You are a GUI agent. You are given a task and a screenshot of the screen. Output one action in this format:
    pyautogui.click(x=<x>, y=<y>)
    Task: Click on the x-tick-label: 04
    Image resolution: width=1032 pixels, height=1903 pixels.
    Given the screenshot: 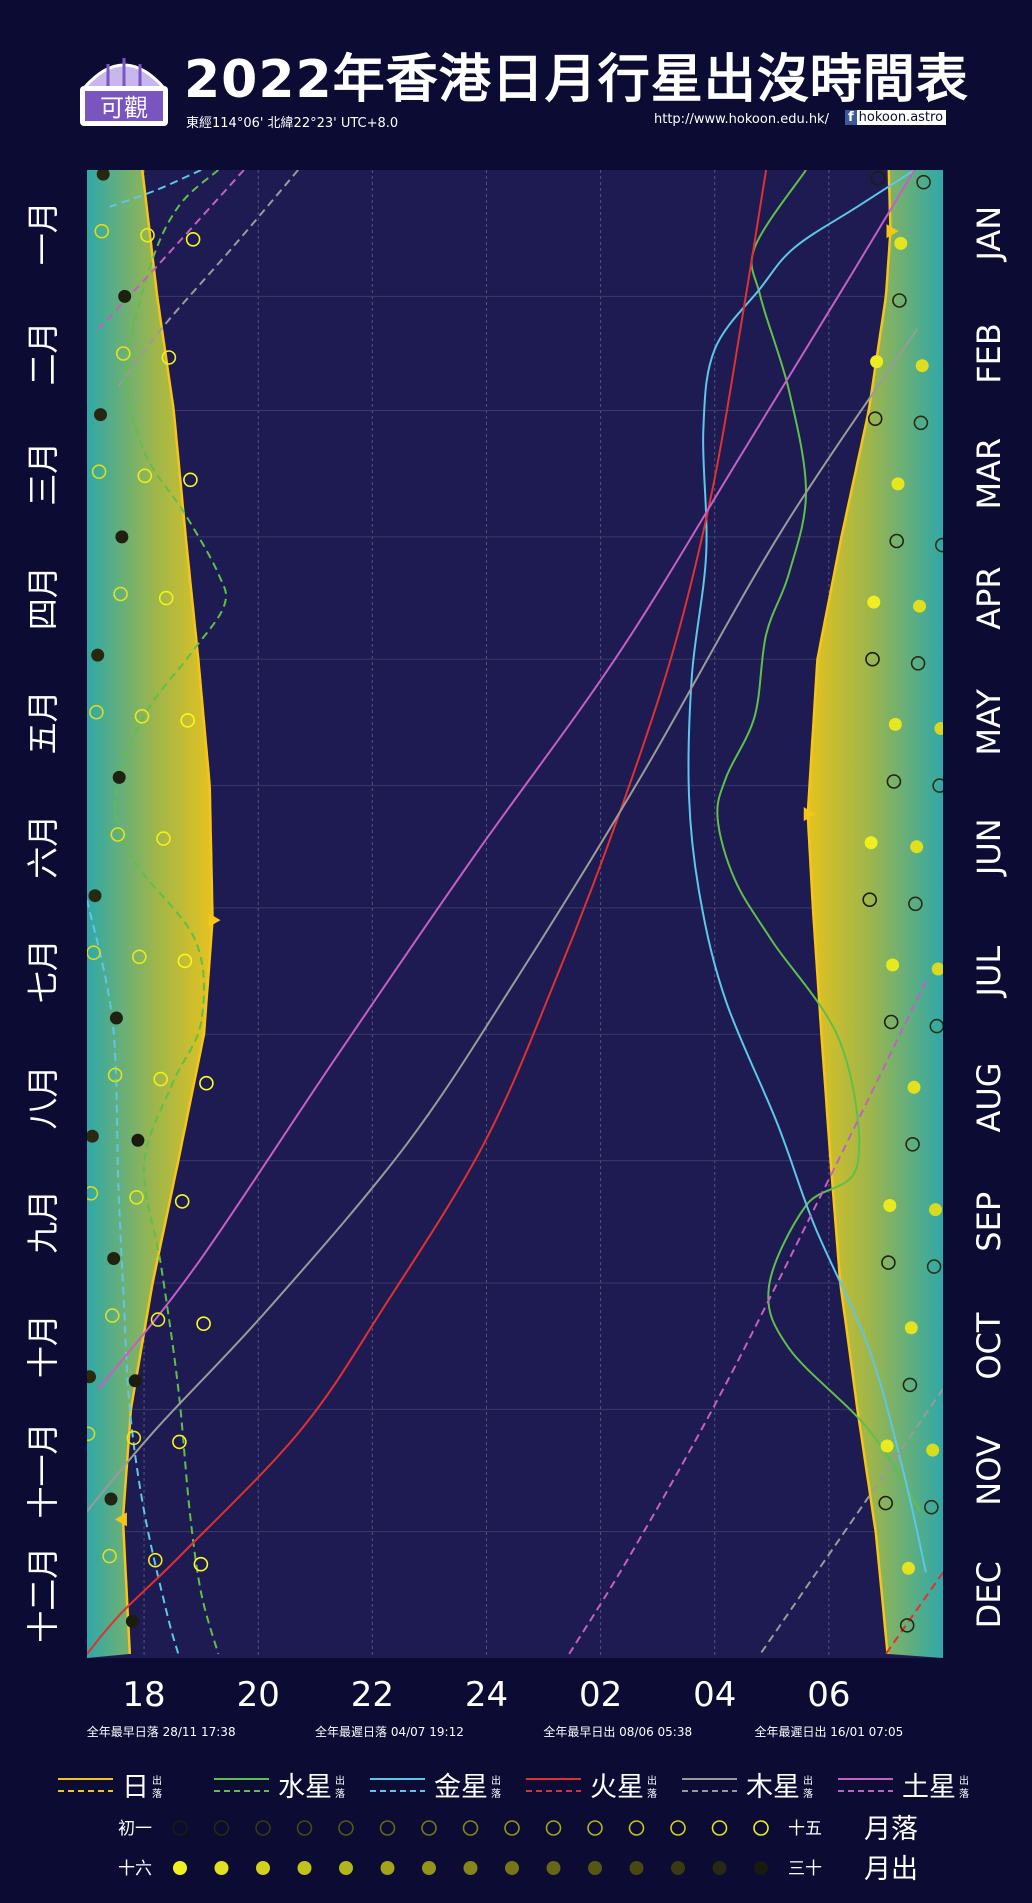 What is the action you would take?
    pyautogui.click(x=714, y=1695)
    